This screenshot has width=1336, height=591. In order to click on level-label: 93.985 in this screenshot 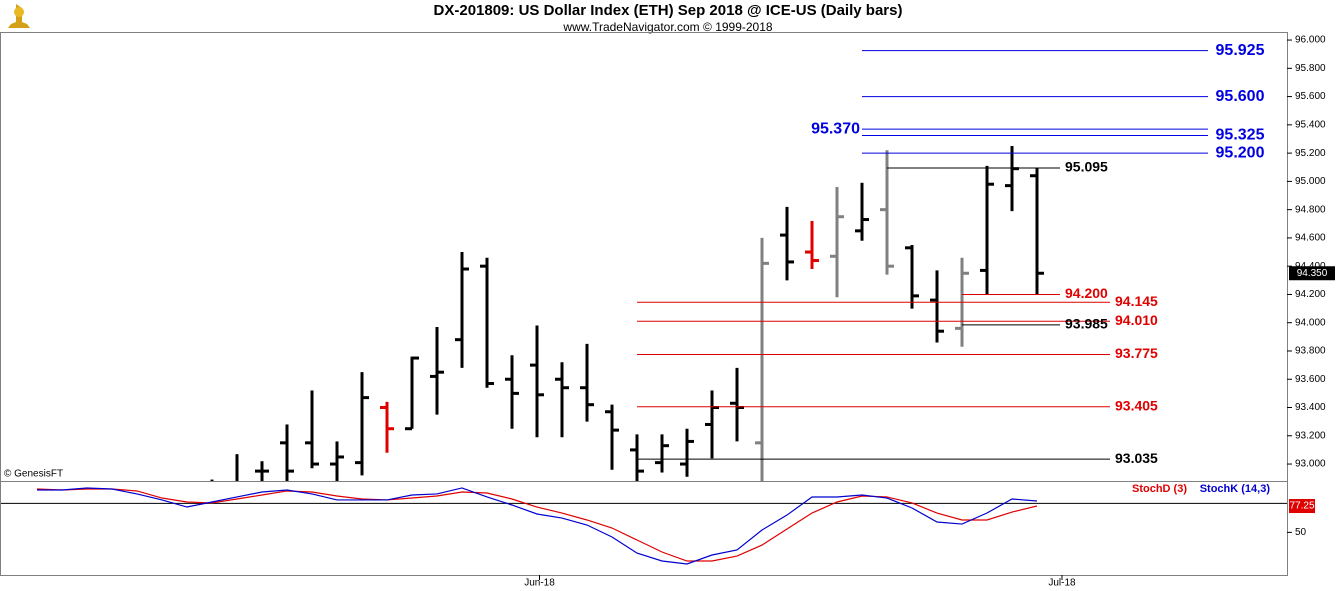, I will do `click(1086, 324)`.